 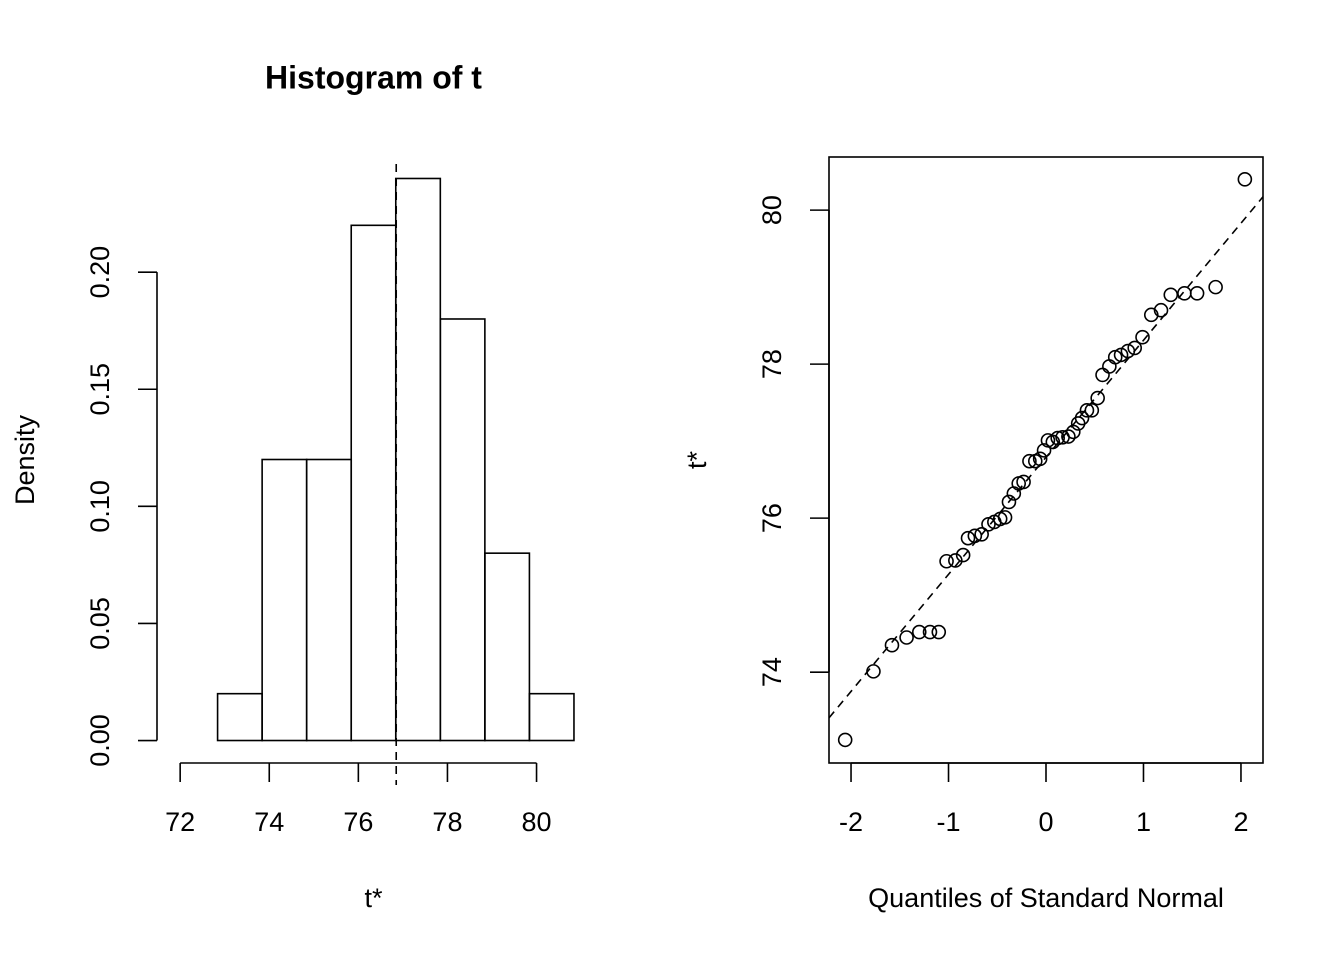 What do you see at coordinates (1045, 822) in the screenshot?
I see `x-tick-label: 0` at bounding box center [1045, 822].